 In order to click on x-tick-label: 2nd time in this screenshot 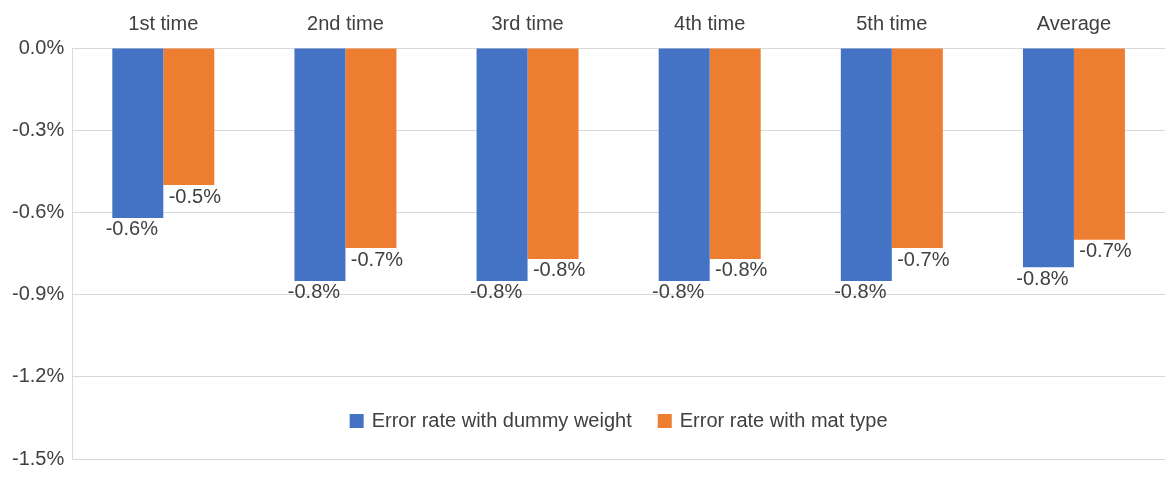, I will do `click(345, 22)`.